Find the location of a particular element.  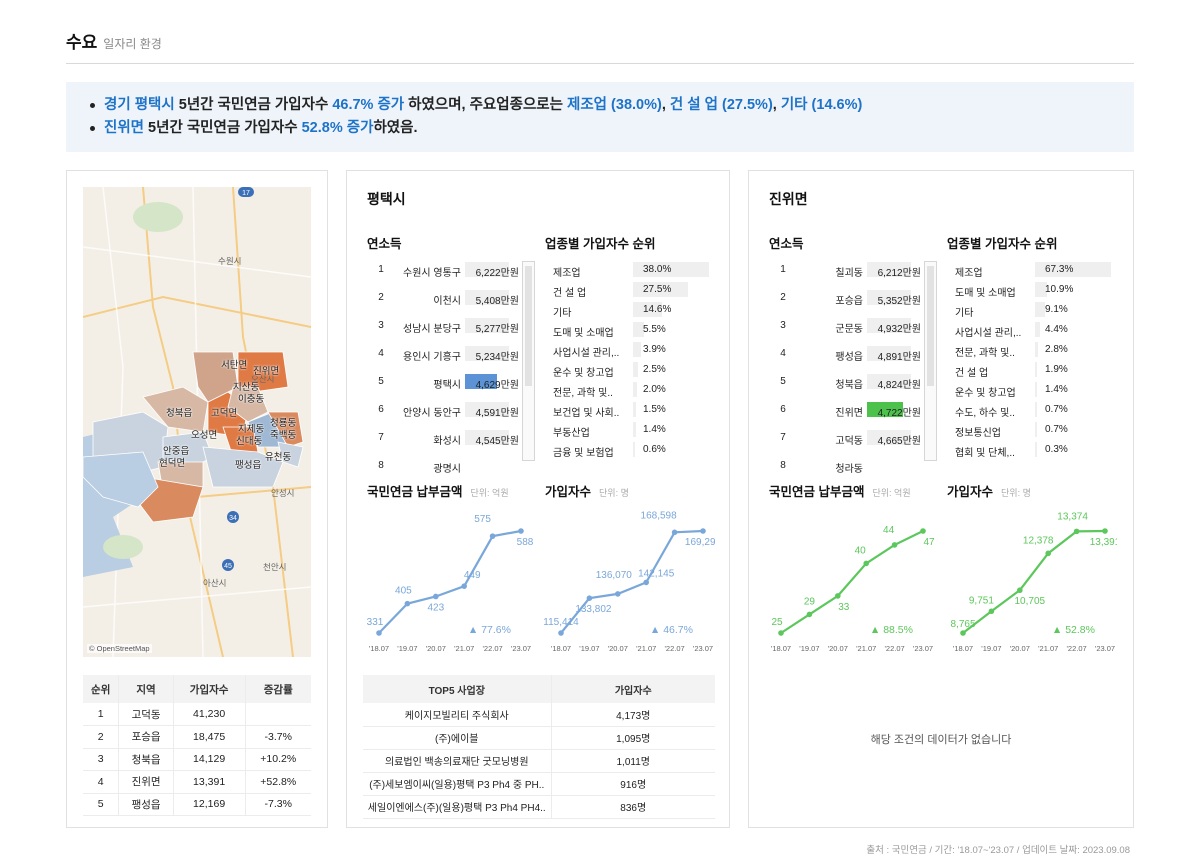

map-label: 안중읍 is located at coordinates (176, 451).